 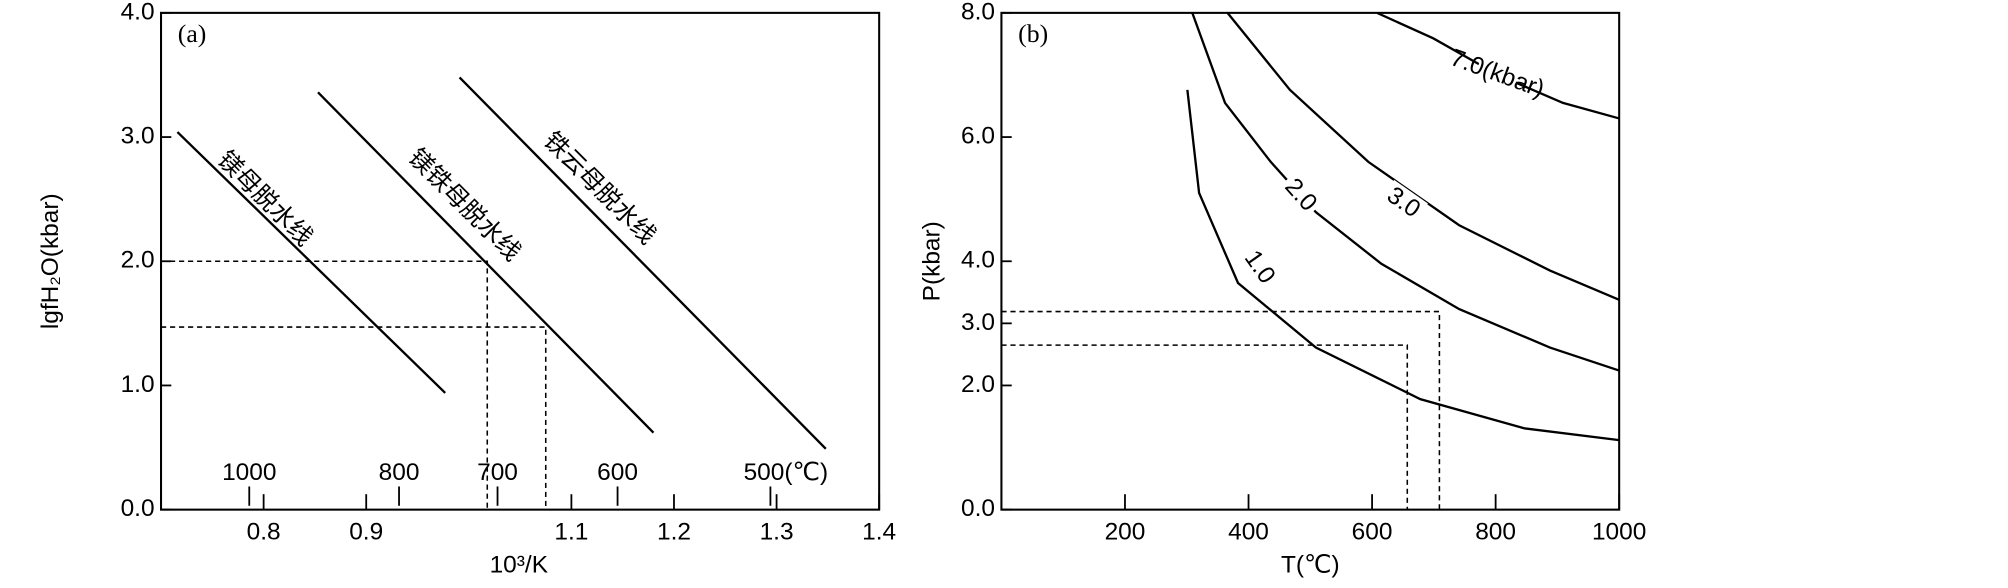 What do you see at coordinates (978, 12) in the screenshot?
I see `y-tick-label: 8.0` at bounding box center [978, 12].